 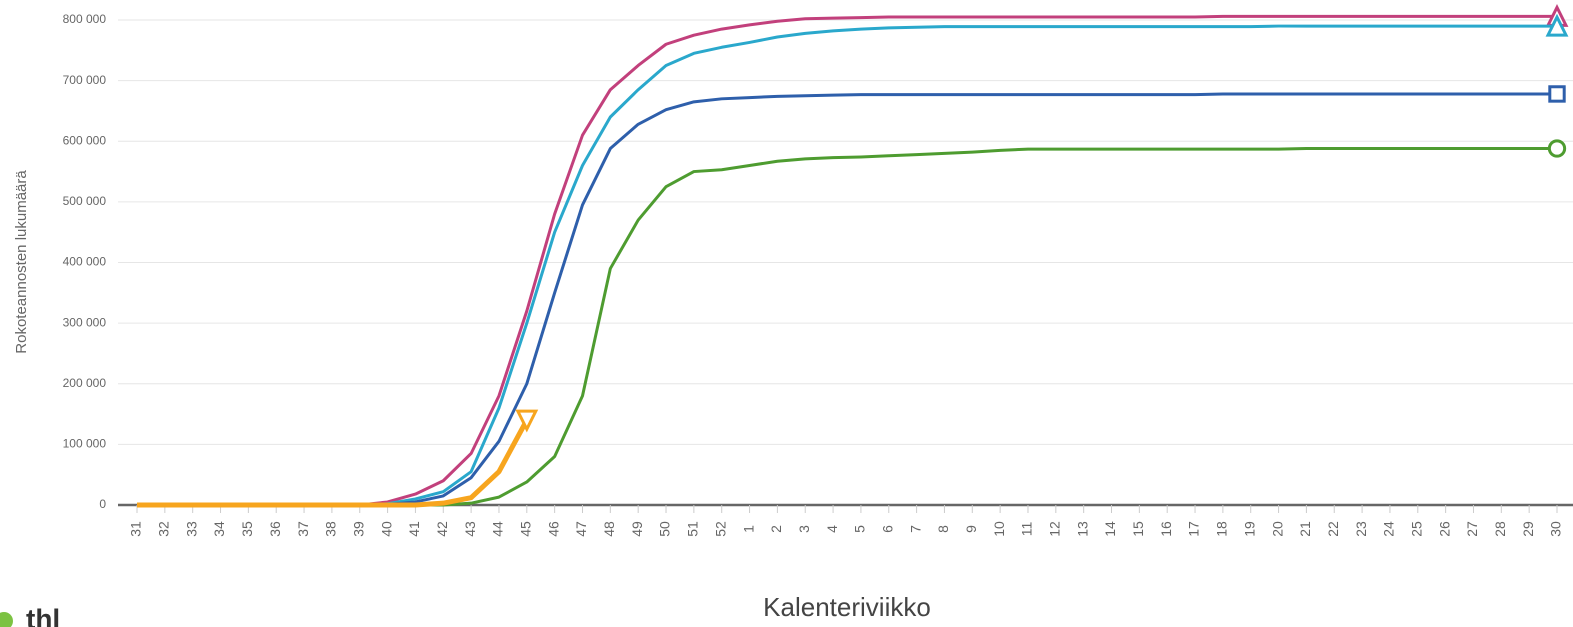 What do you see at coordinates (526, 529) in the screenshot?
I see `x-tick-label: 45` at bounding box center [526, 529].